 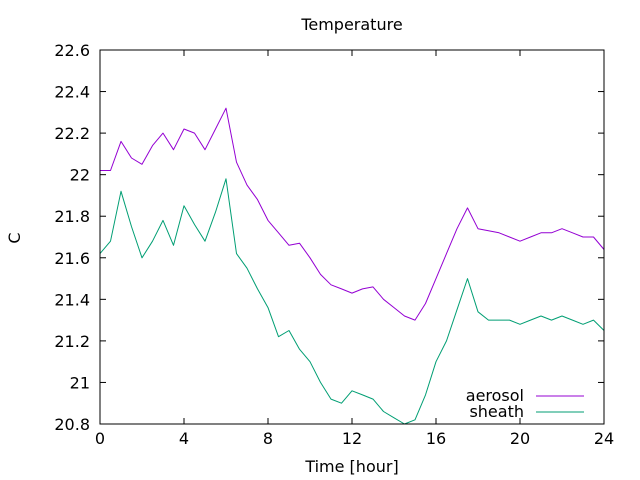 I want to click on x-tick-label: 0, so click(x=100, y=438).